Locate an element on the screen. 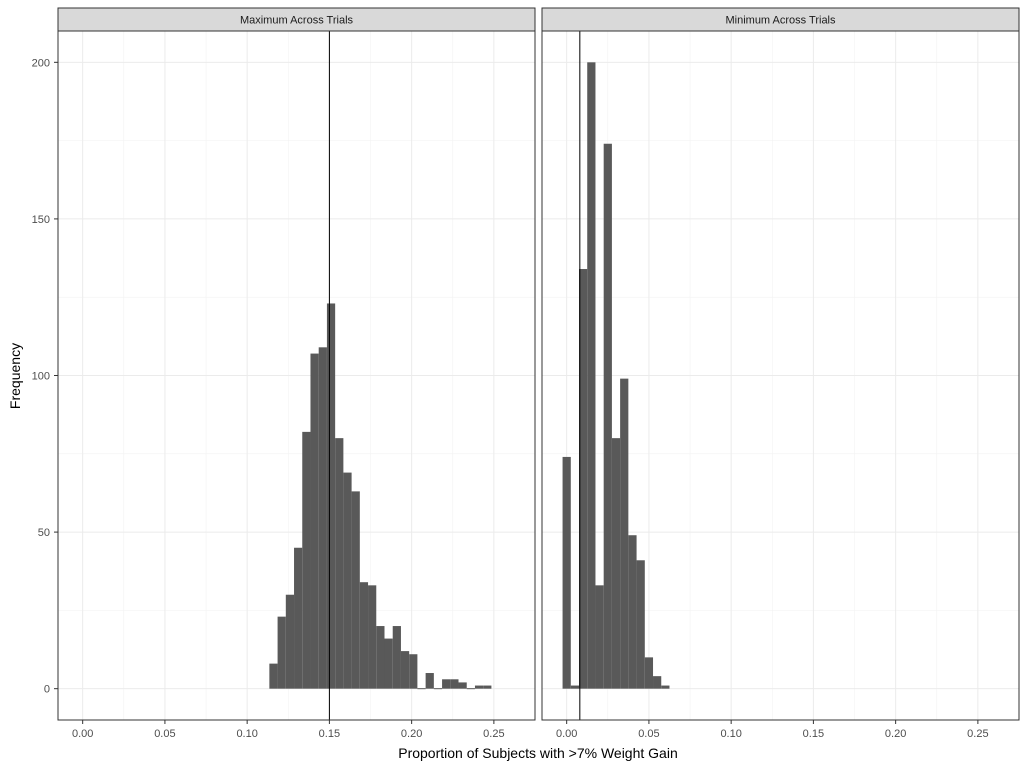 Image resolution: width=1028 pixels, height=768 pixels. y-tick-label: 100 is located at coordinates (41, 377).